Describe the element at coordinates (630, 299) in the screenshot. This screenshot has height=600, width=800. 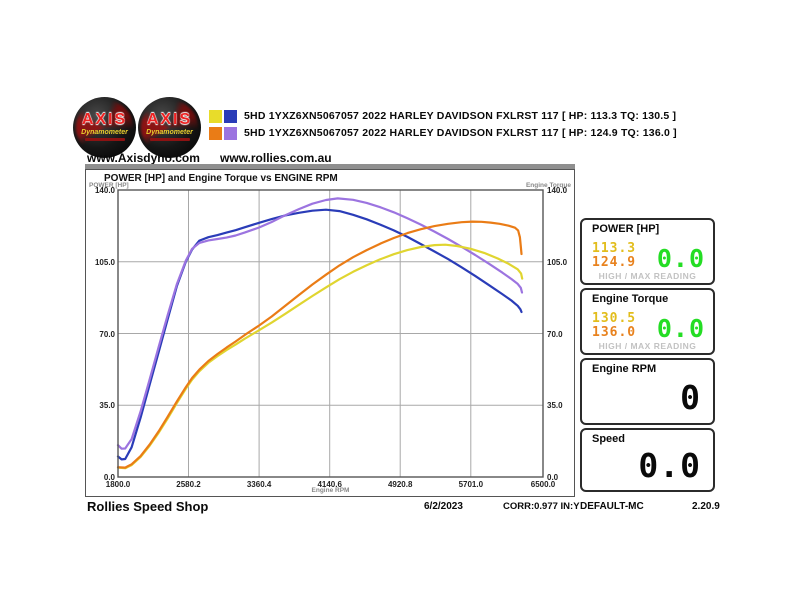
I see `torque-panel-title: Engine Torque` at that location.